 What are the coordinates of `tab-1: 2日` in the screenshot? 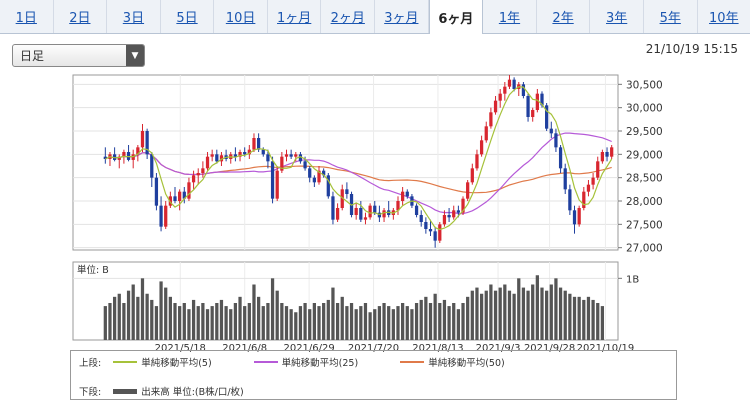 It's located at (81, 16).